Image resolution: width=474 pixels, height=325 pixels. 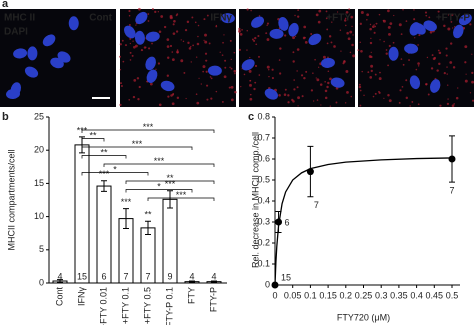 What do you see at coordinates (255, 200) in the screenshot?
I see `y-axis-label: Rel. decrease in MHCII comp./cell` at bounding box center [255, 200].